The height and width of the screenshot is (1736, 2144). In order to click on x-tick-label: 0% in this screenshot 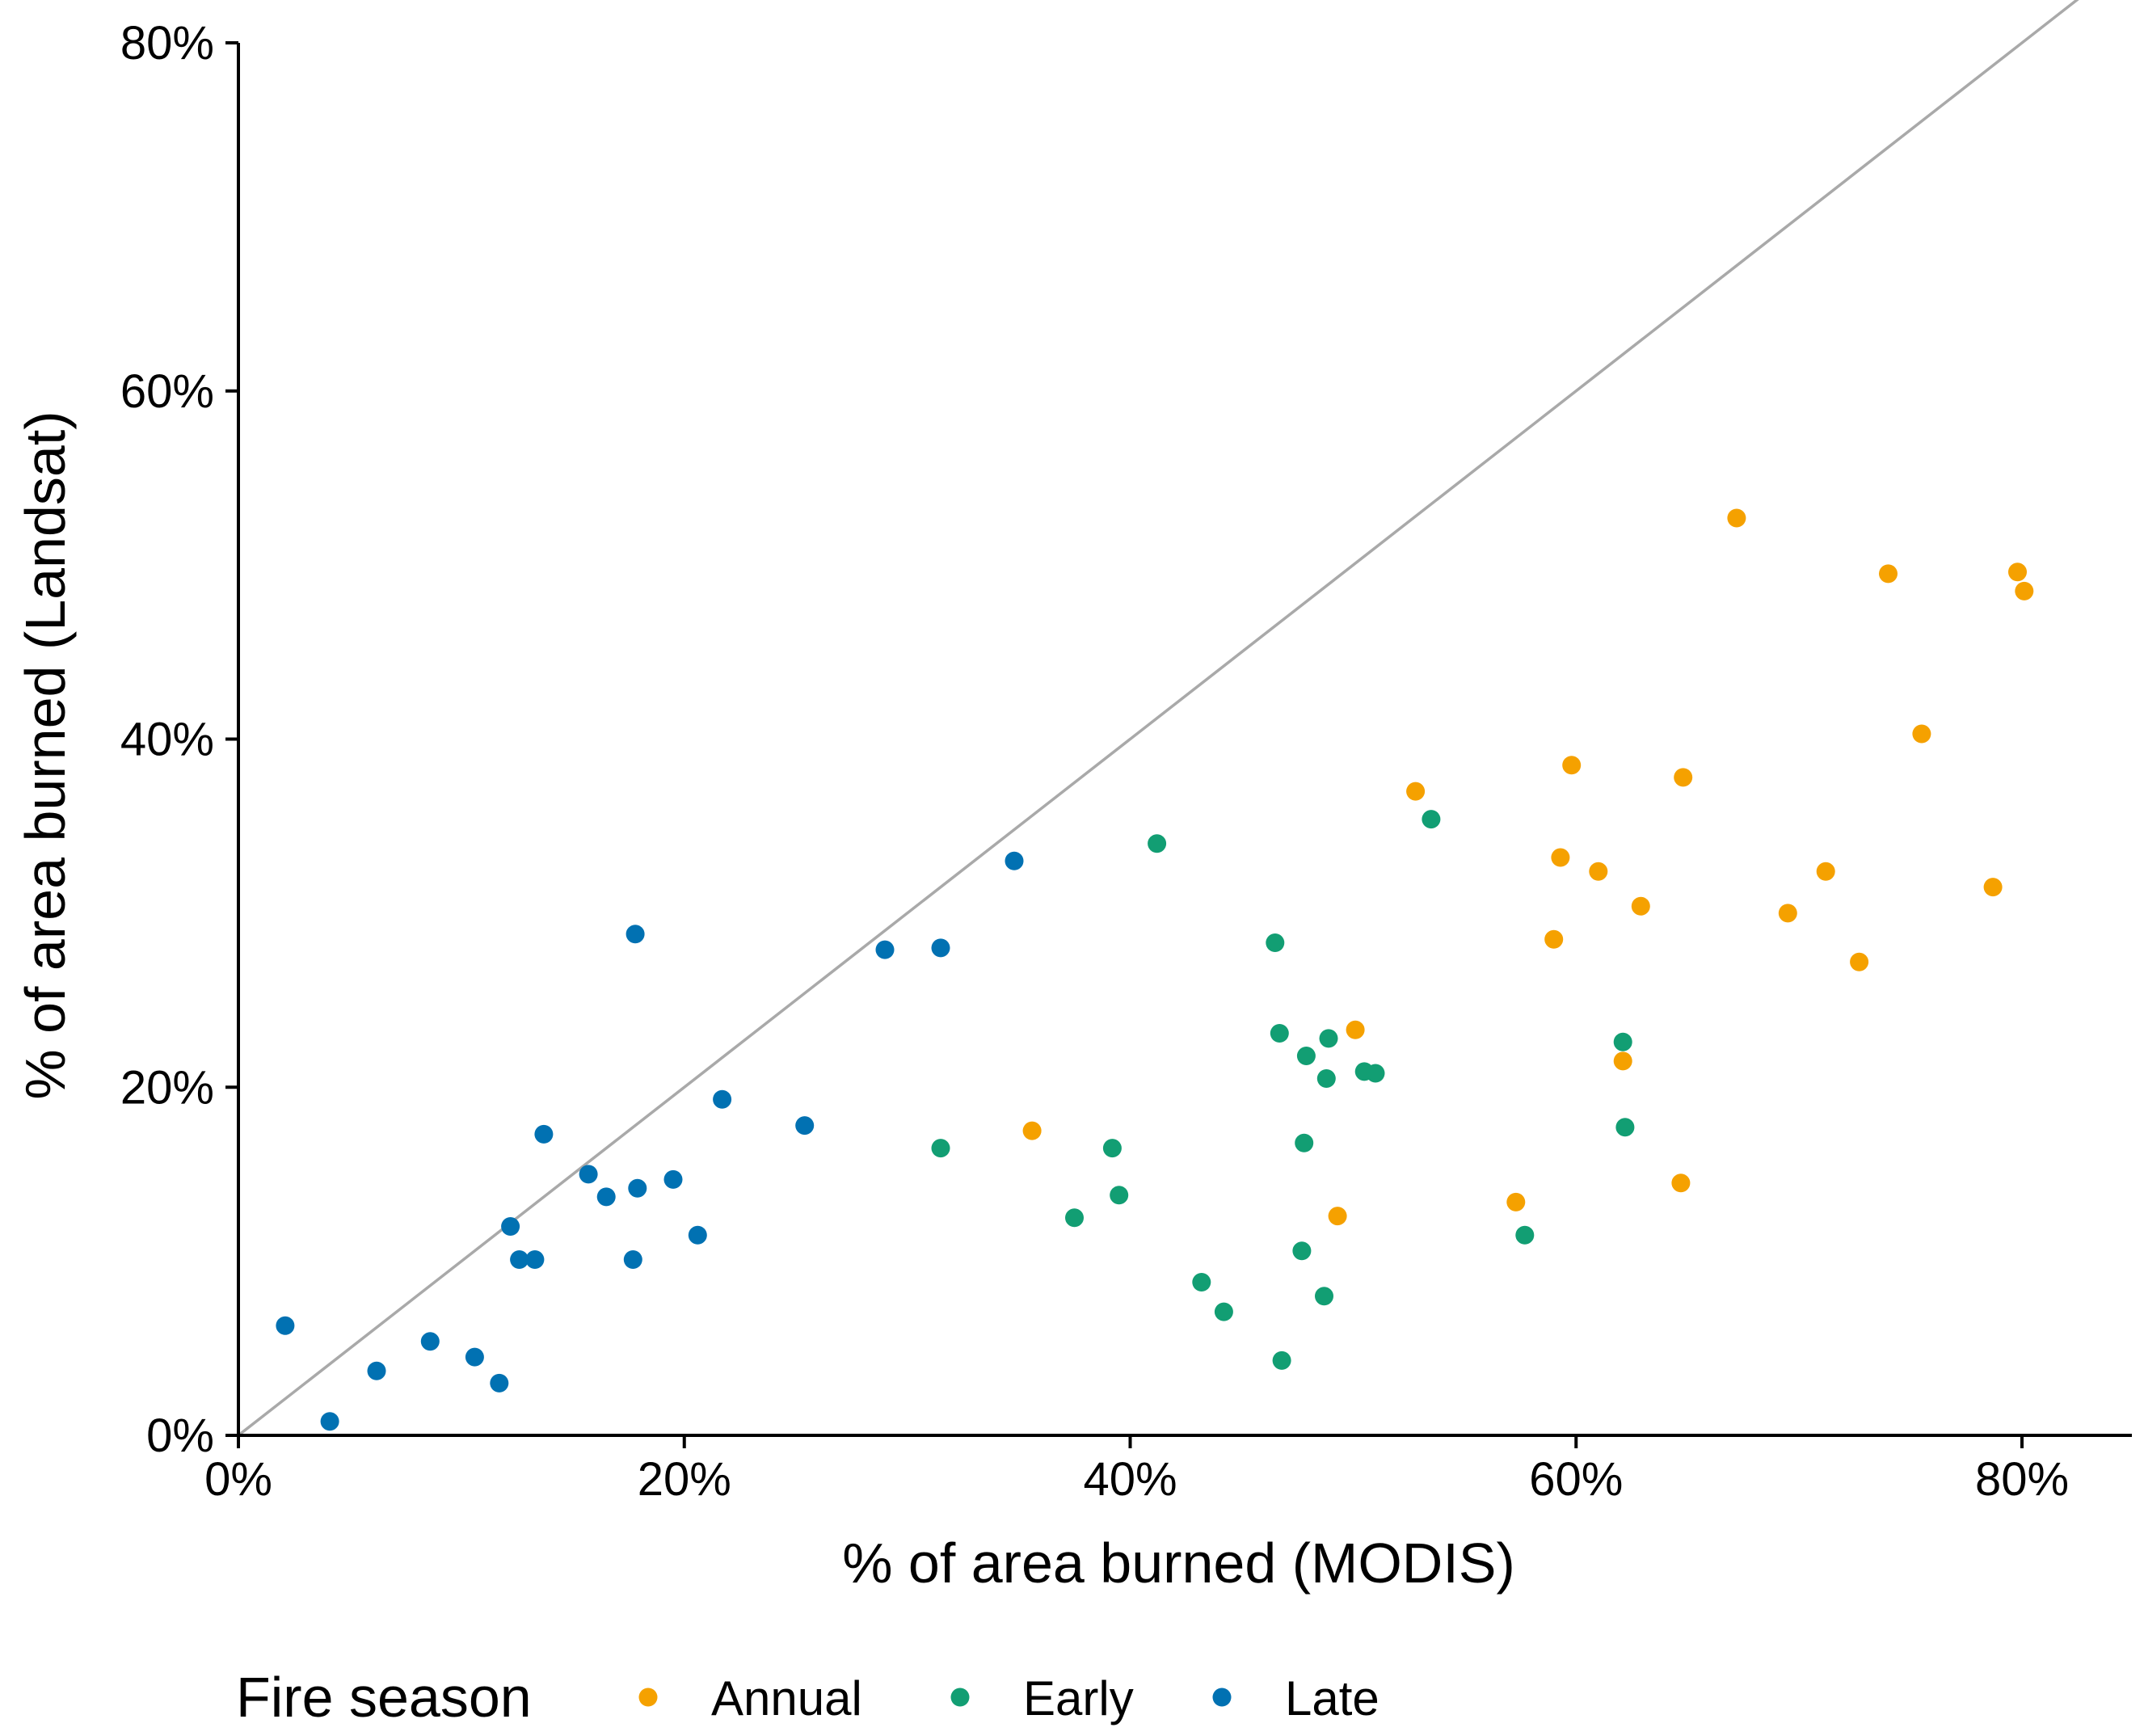, I will do `click(238, 1479)`.